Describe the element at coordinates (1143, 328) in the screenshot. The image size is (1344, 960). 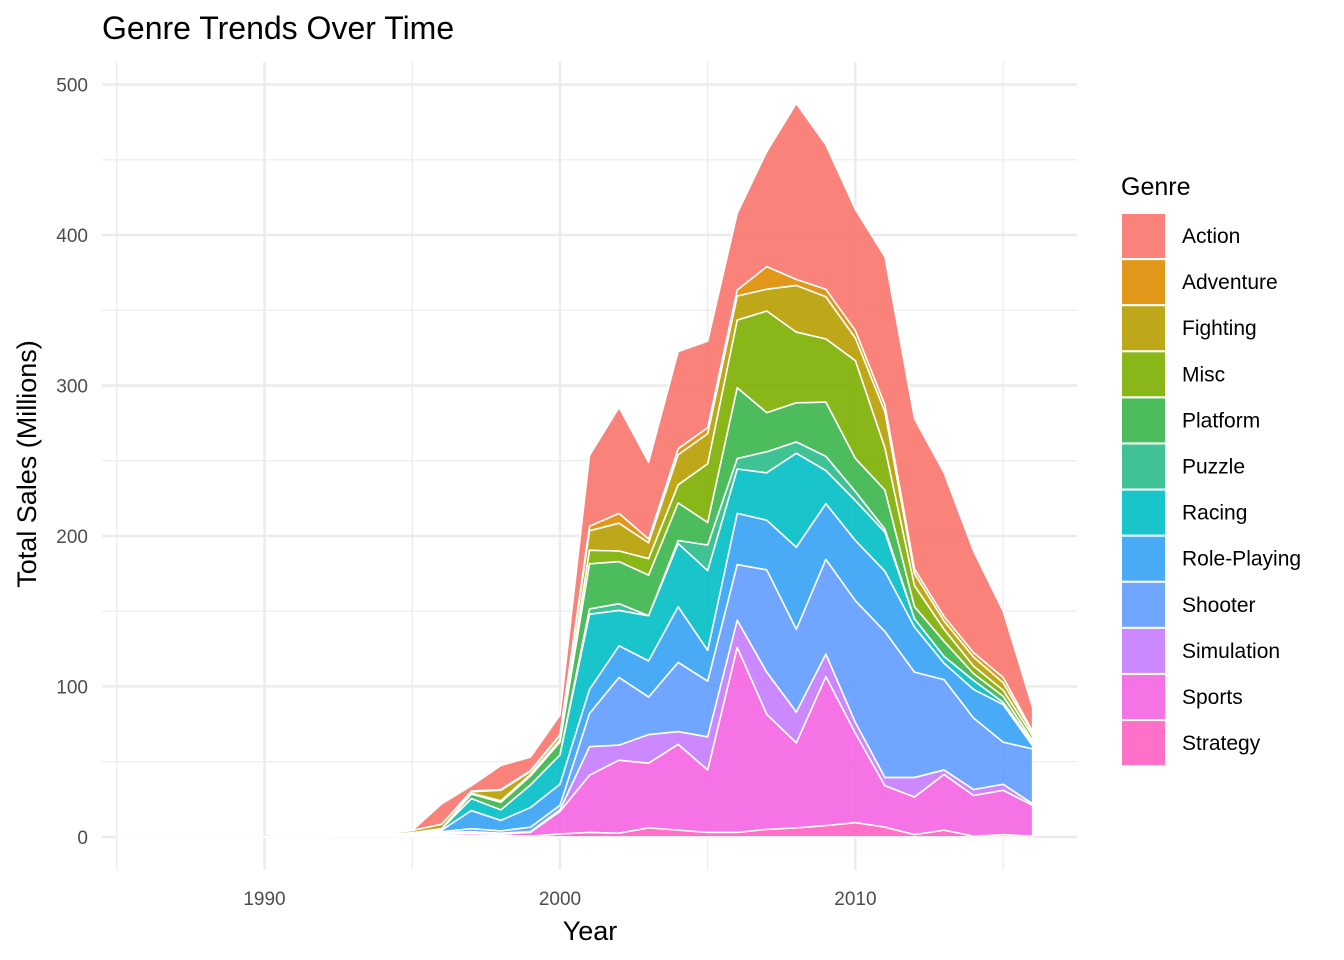
I see `legend-key-fighting` at that location.